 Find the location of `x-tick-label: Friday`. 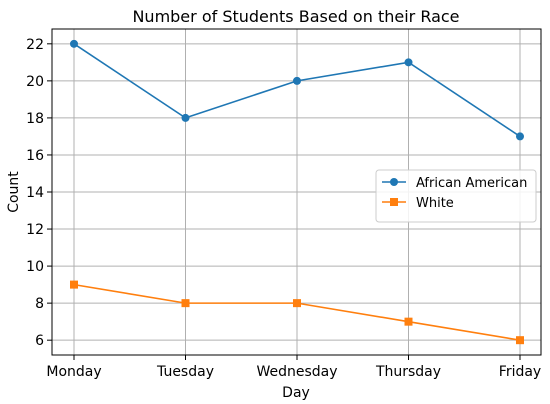

x-tick-label: Friday is located at coordinates (520, 372).